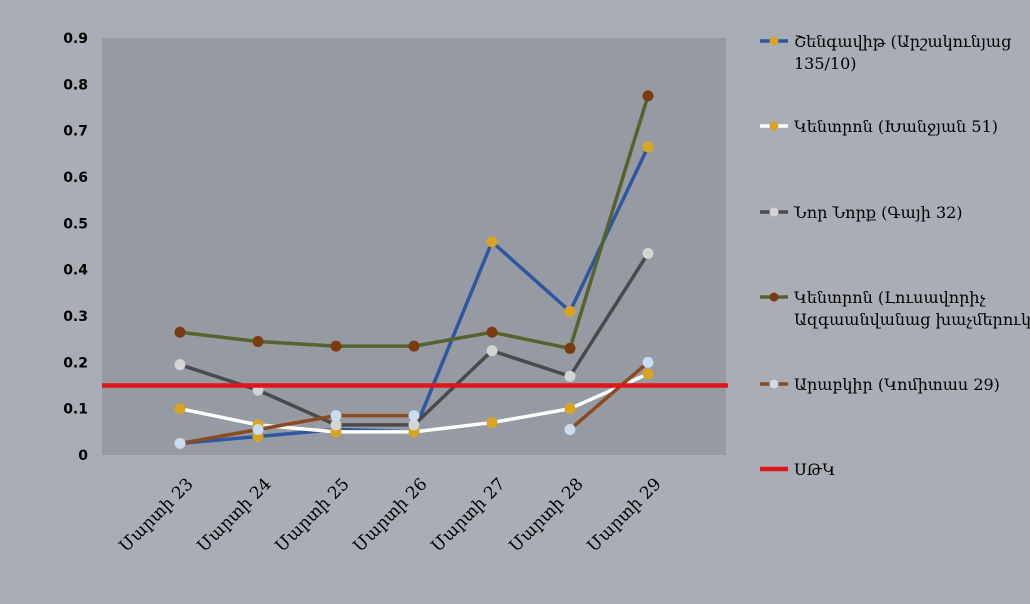 The image size is (1030, 604). Describe the element at coordinates (313, 515) in the screenshot. I see `x-tick-label: Մարտի 25` at that location.